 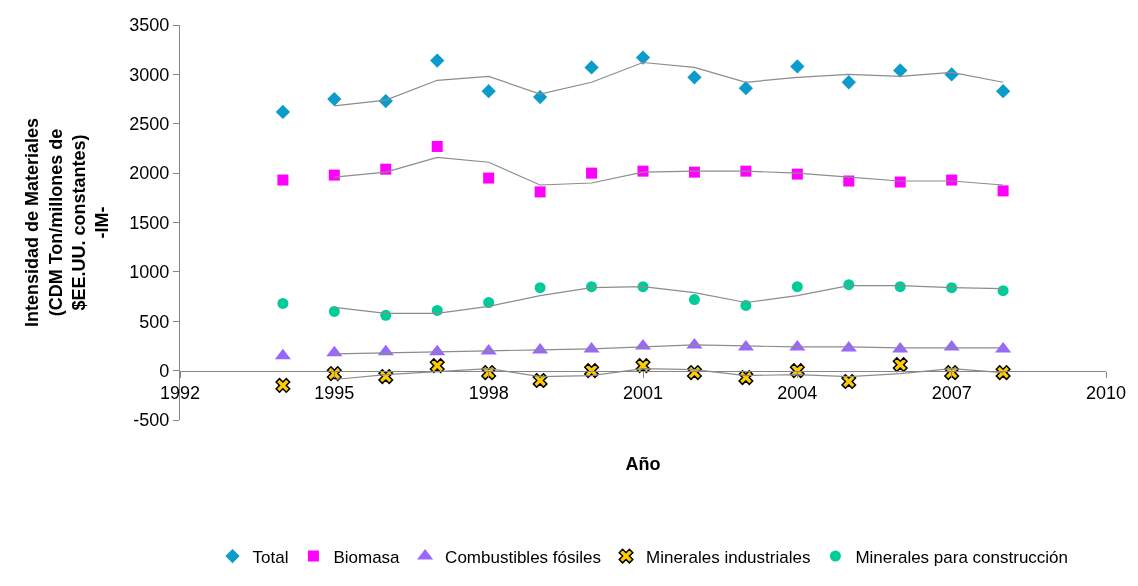 What do you see at coordinates (962, 557) in the screenshot?
I see `legend-label: Minerales para construcción` at bounding box center [962, 557].